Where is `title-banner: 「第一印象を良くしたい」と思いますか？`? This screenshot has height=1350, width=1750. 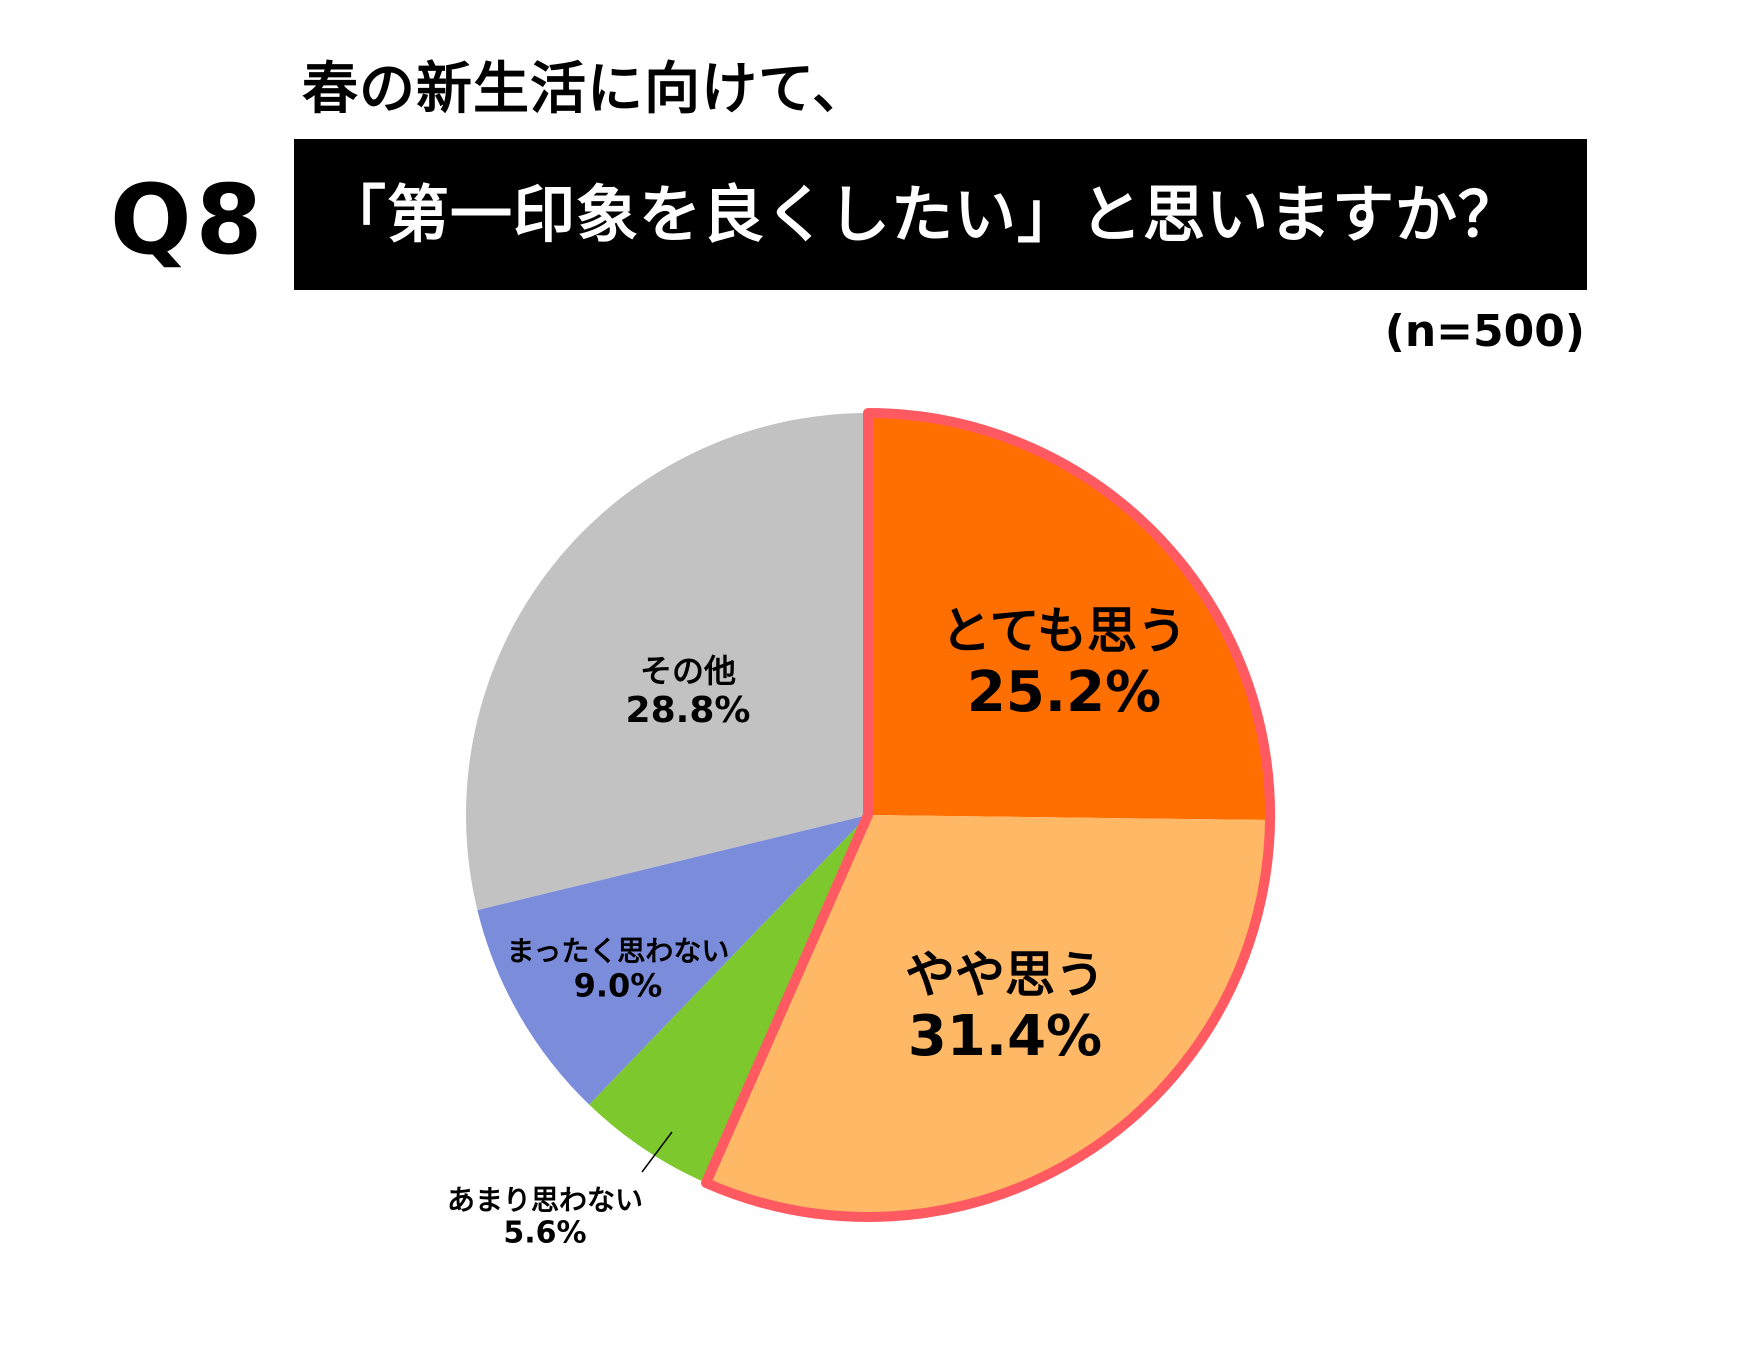
title-banner: 「第一印象を良くしたい」と思いますか？ is located at coordinates (940, 214).